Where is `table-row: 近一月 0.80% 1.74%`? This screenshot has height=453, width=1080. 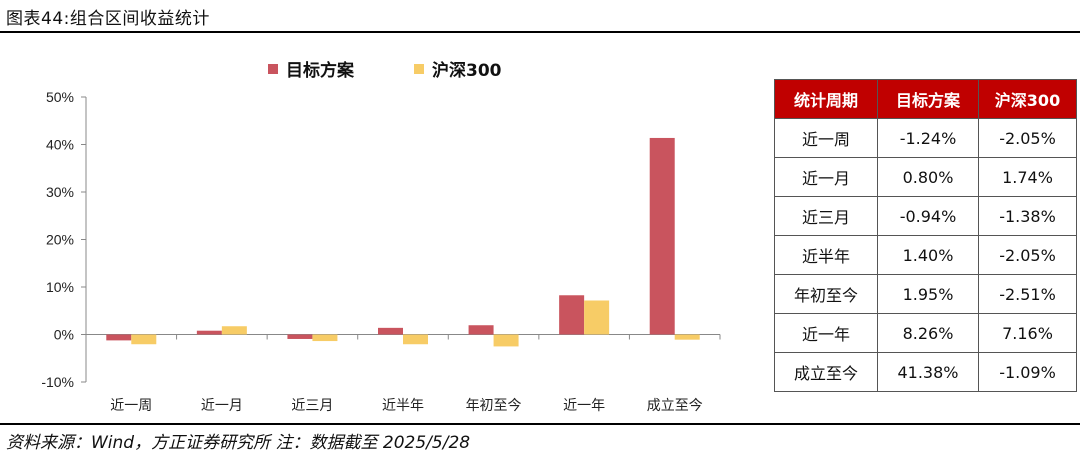
table-row: 近一月 0.80% 1.74% is located at coordinates (925, 177).